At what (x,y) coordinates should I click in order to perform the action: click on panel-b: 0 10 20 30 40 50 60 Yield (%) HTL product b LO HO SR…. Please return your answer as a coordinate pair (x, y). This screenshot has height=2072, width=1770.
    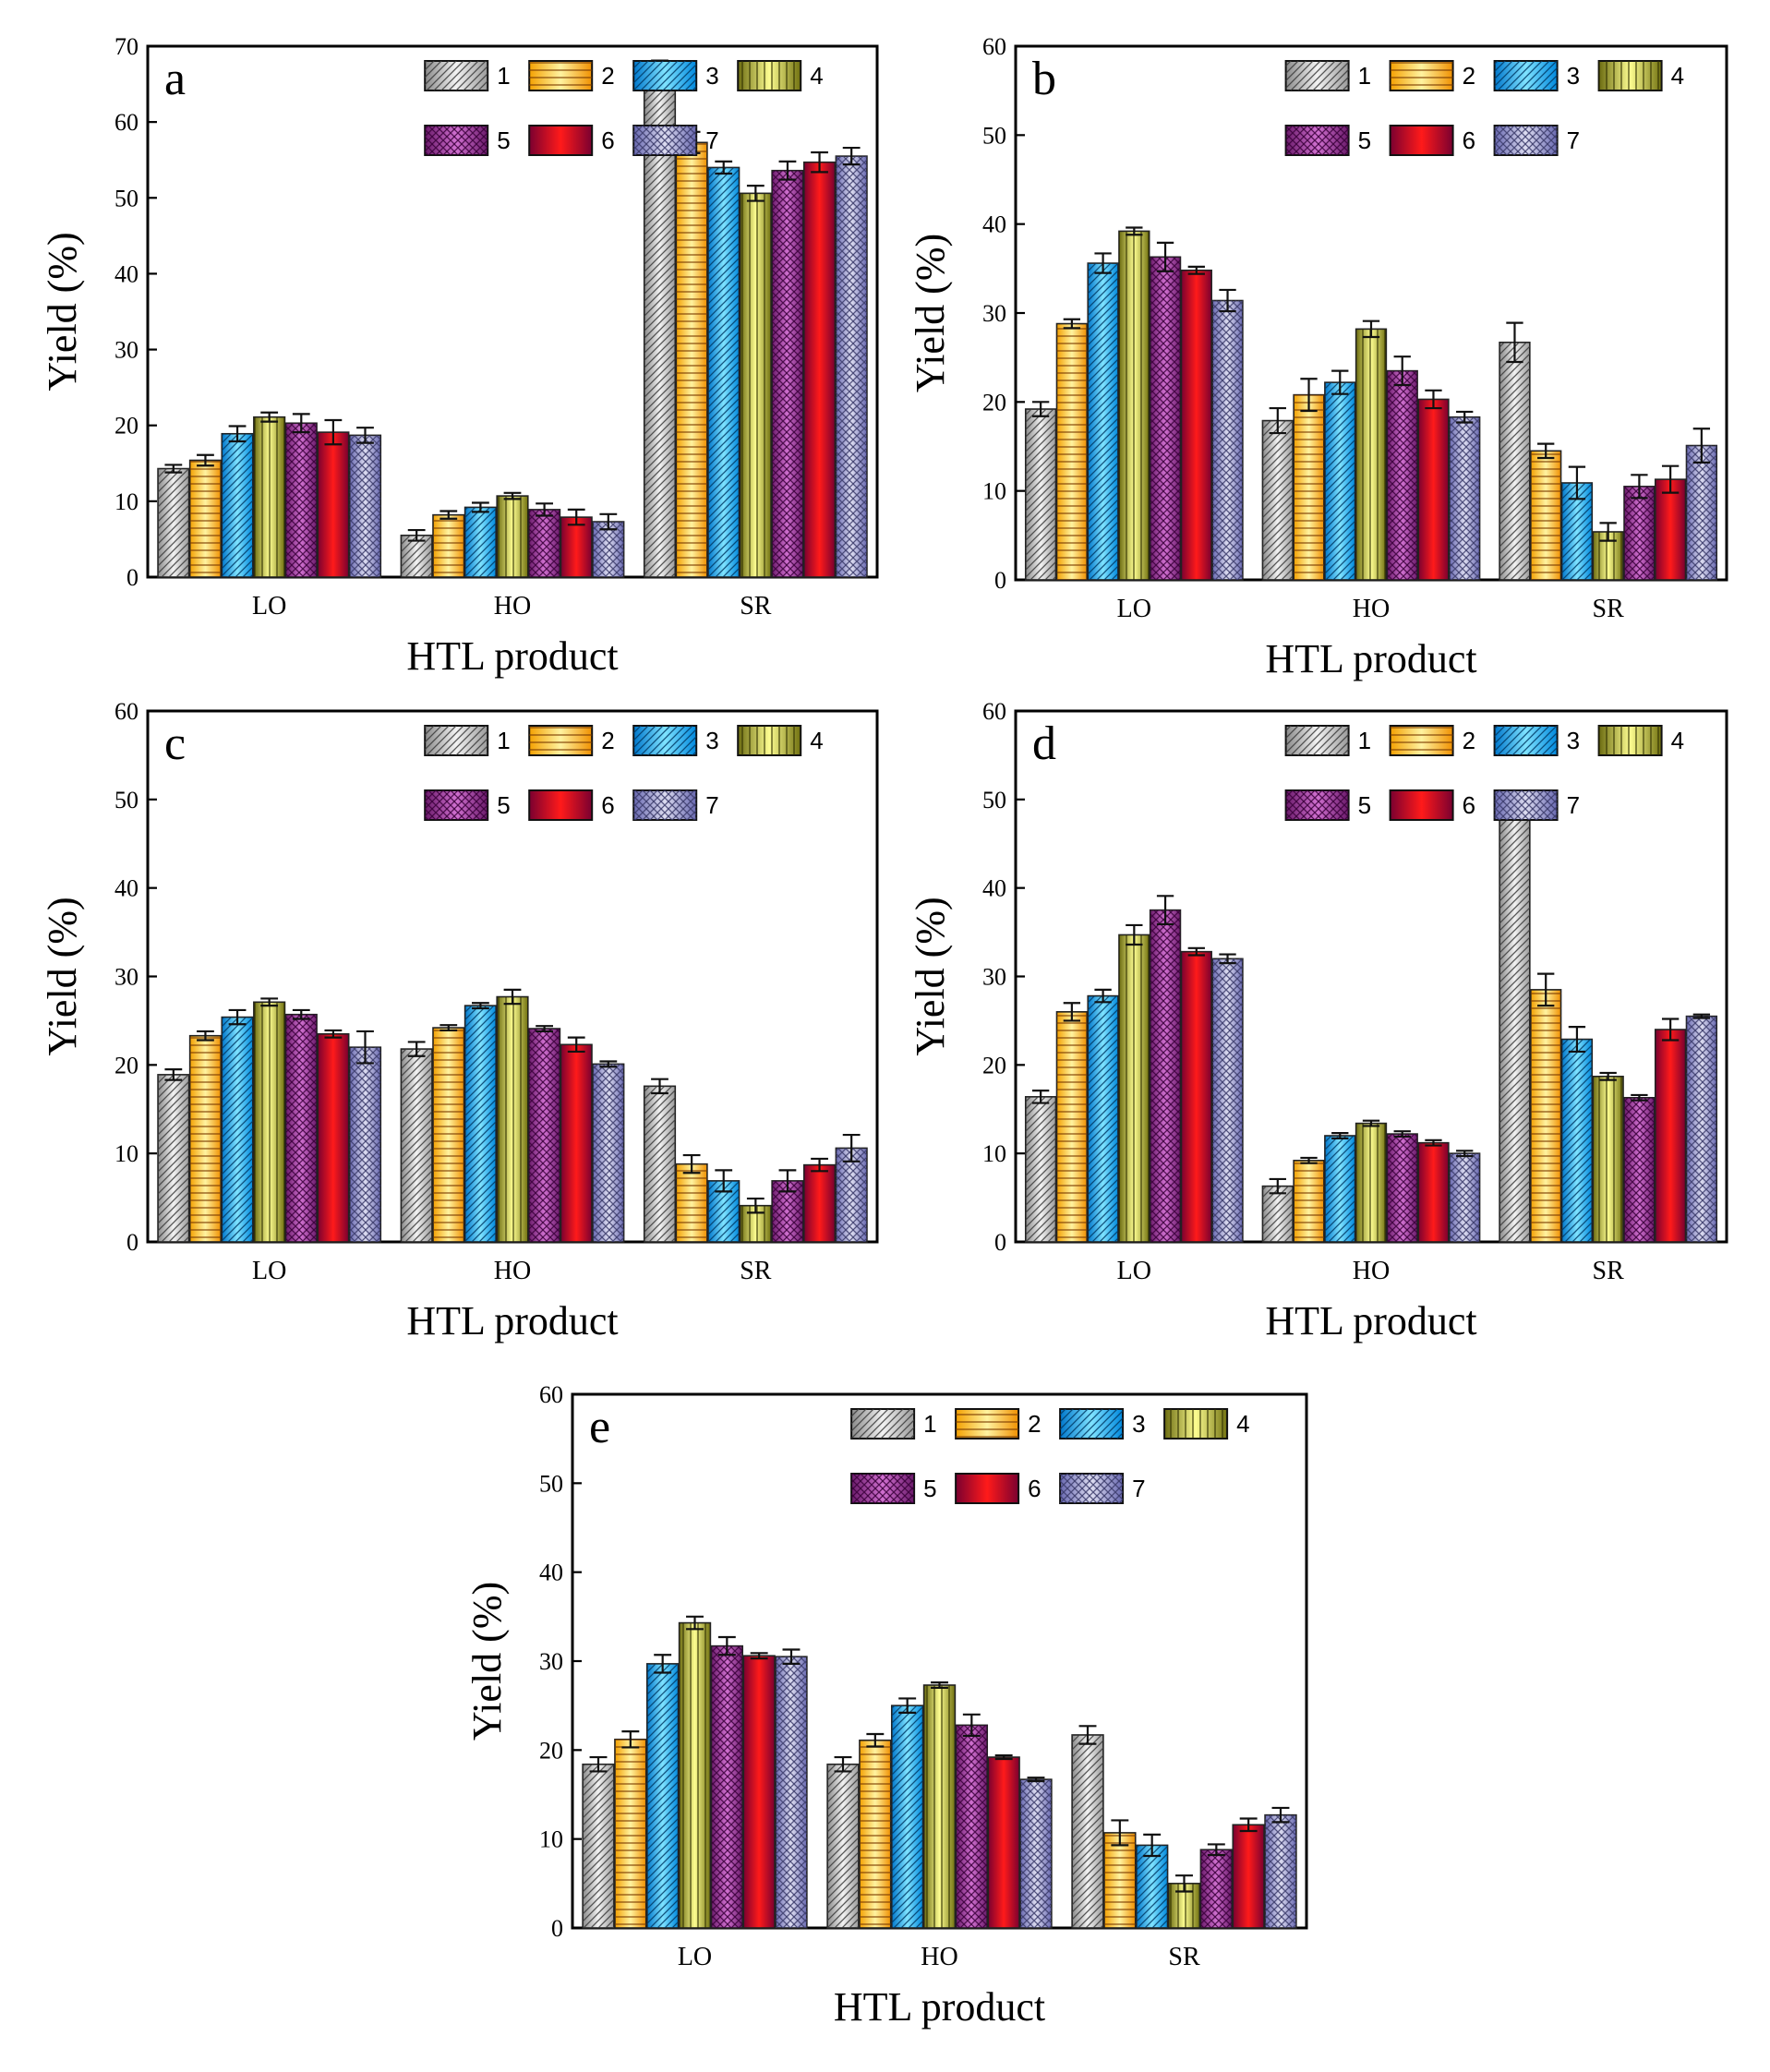
    Looking at the image, I should click on (1318, 357).